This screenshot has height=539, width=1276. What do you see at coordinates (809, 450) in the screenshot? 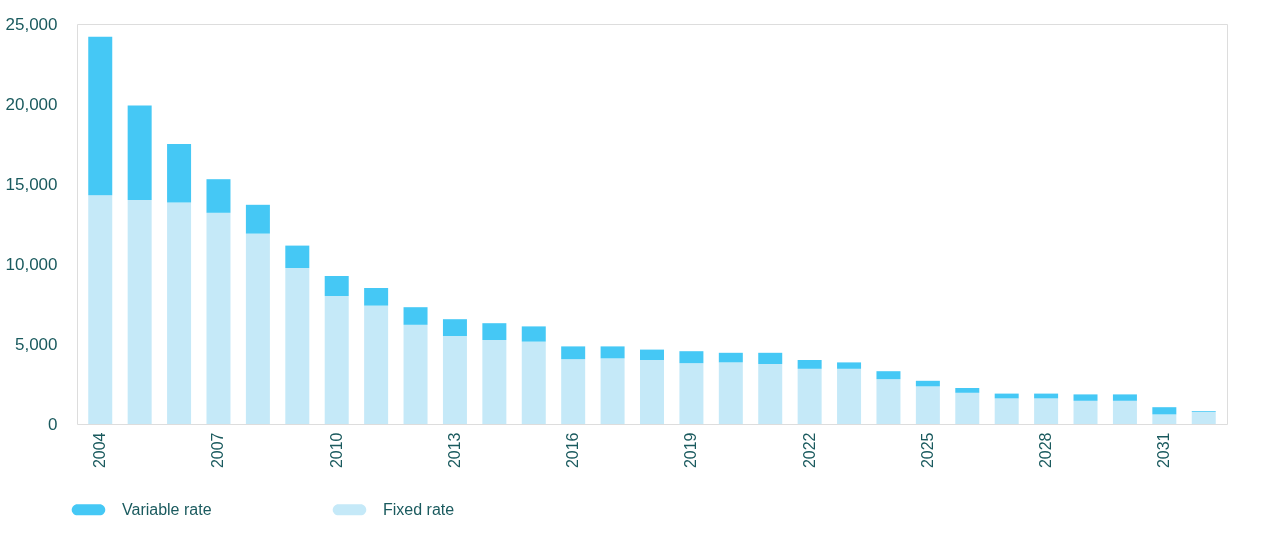
I see `x-tick-label: 2022` at bounding box center [809, 450].